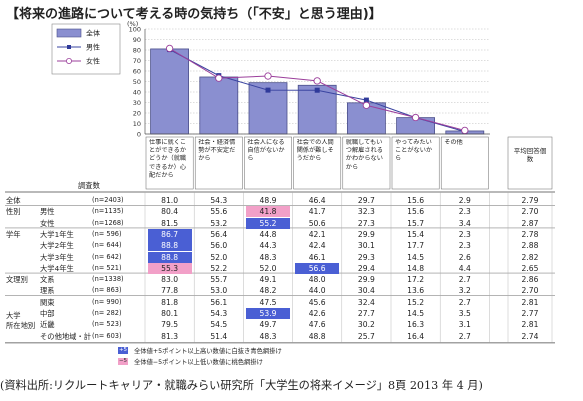  I want to click on legend-swatch-bar, so click(69, 33).